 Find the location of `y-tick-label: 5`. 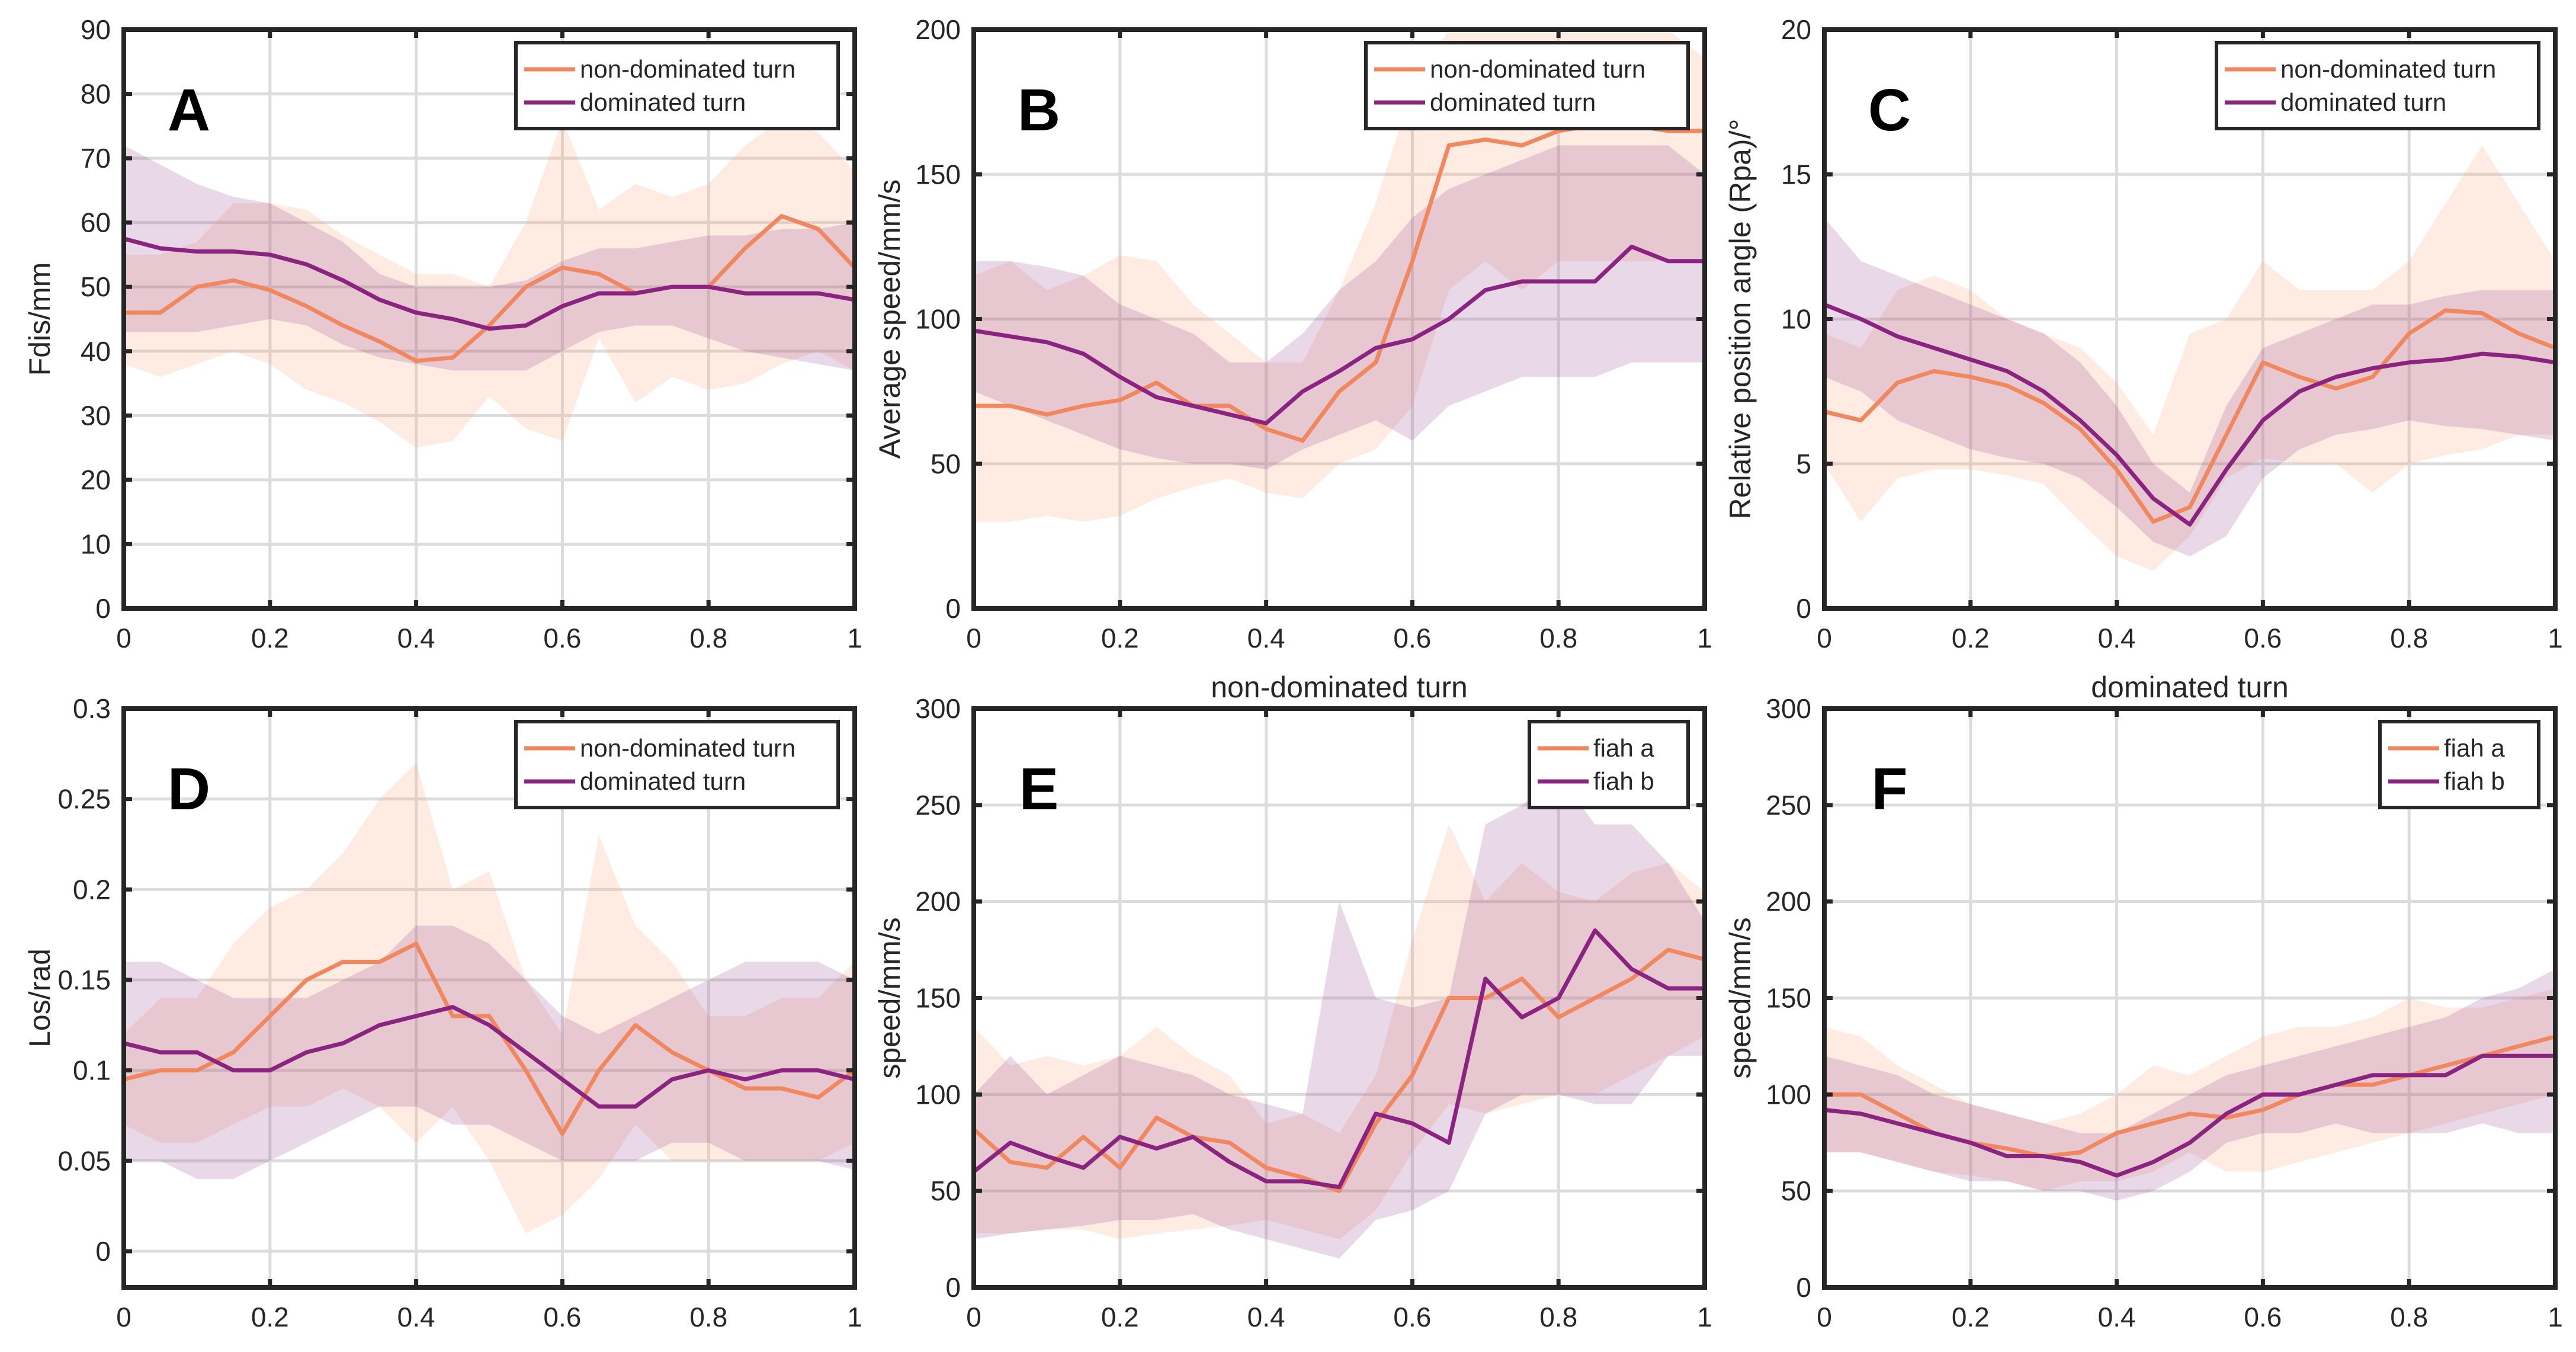

y-tick-label: 5 is located at coordinates (1803, 463).